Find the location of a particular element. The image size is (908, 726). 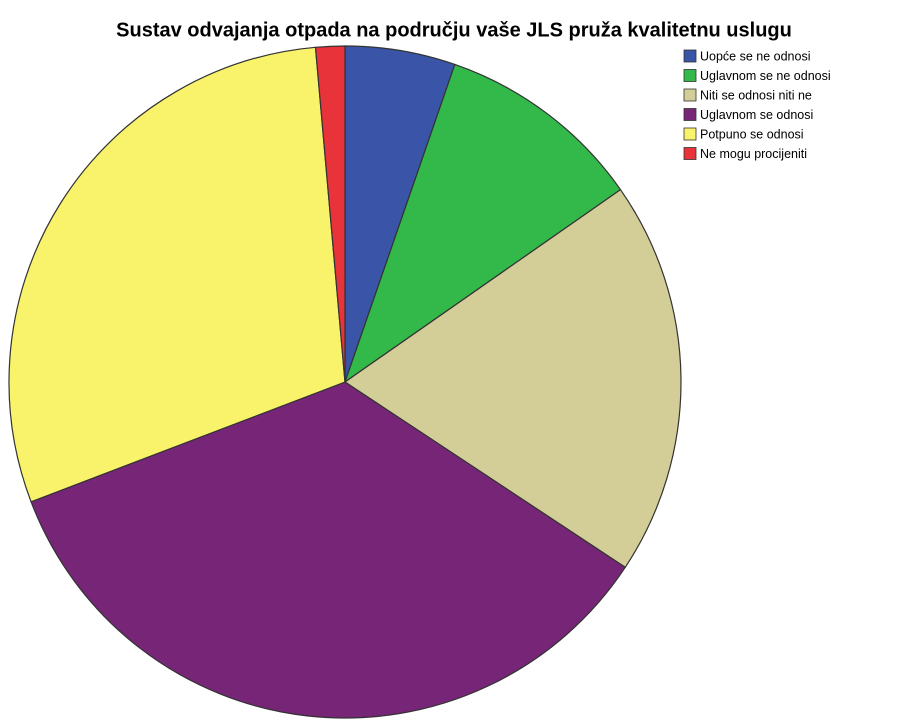

legend-label: Uopće se ne odnosi is located at coordinates (755, 56).